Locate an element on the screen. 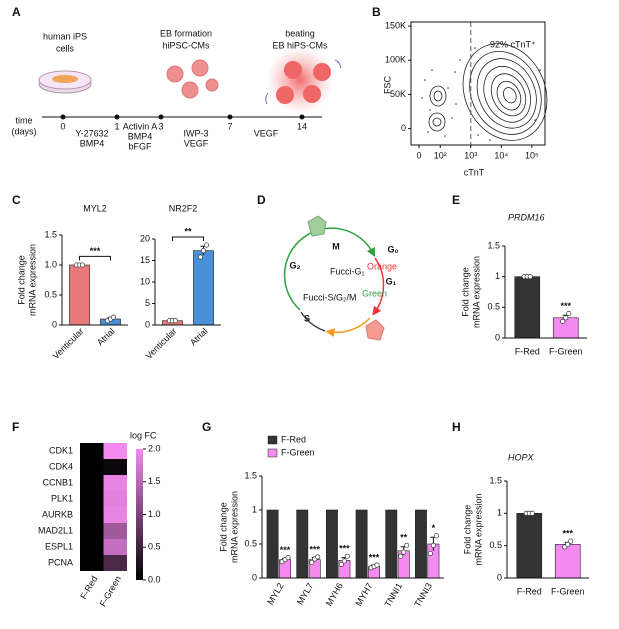 The height and width of the screenshot is (629, 619). phase-label: S is located at coordinates (307, 318).